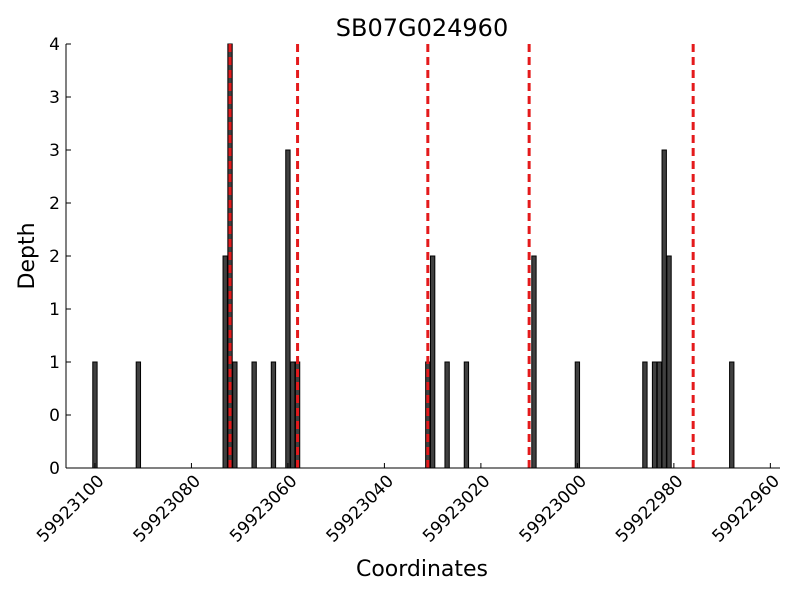  Describe the element at coordinates (54, 363) in the screenshot. I see `y-tick-label-2: 1` at that location.